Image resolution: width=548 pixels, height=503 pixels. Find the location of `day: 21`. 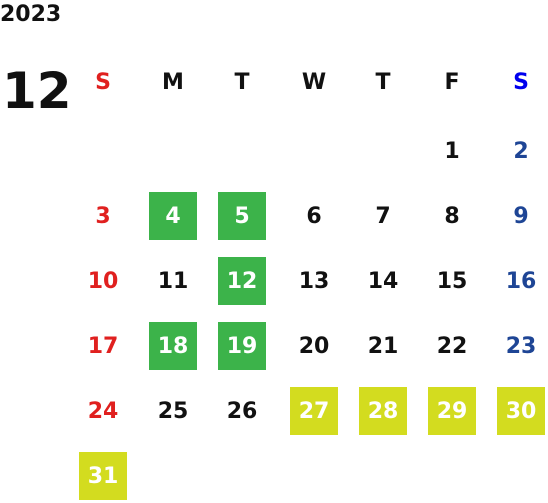

day: 21 is located at coordinates (383, 346).